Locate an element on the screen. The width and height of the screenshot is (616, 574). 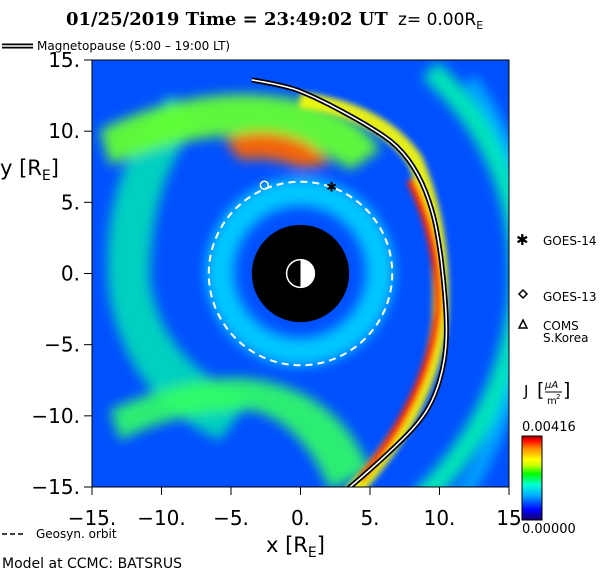
z-label-text: z= 0.00R is located at coordinates (437, 20).